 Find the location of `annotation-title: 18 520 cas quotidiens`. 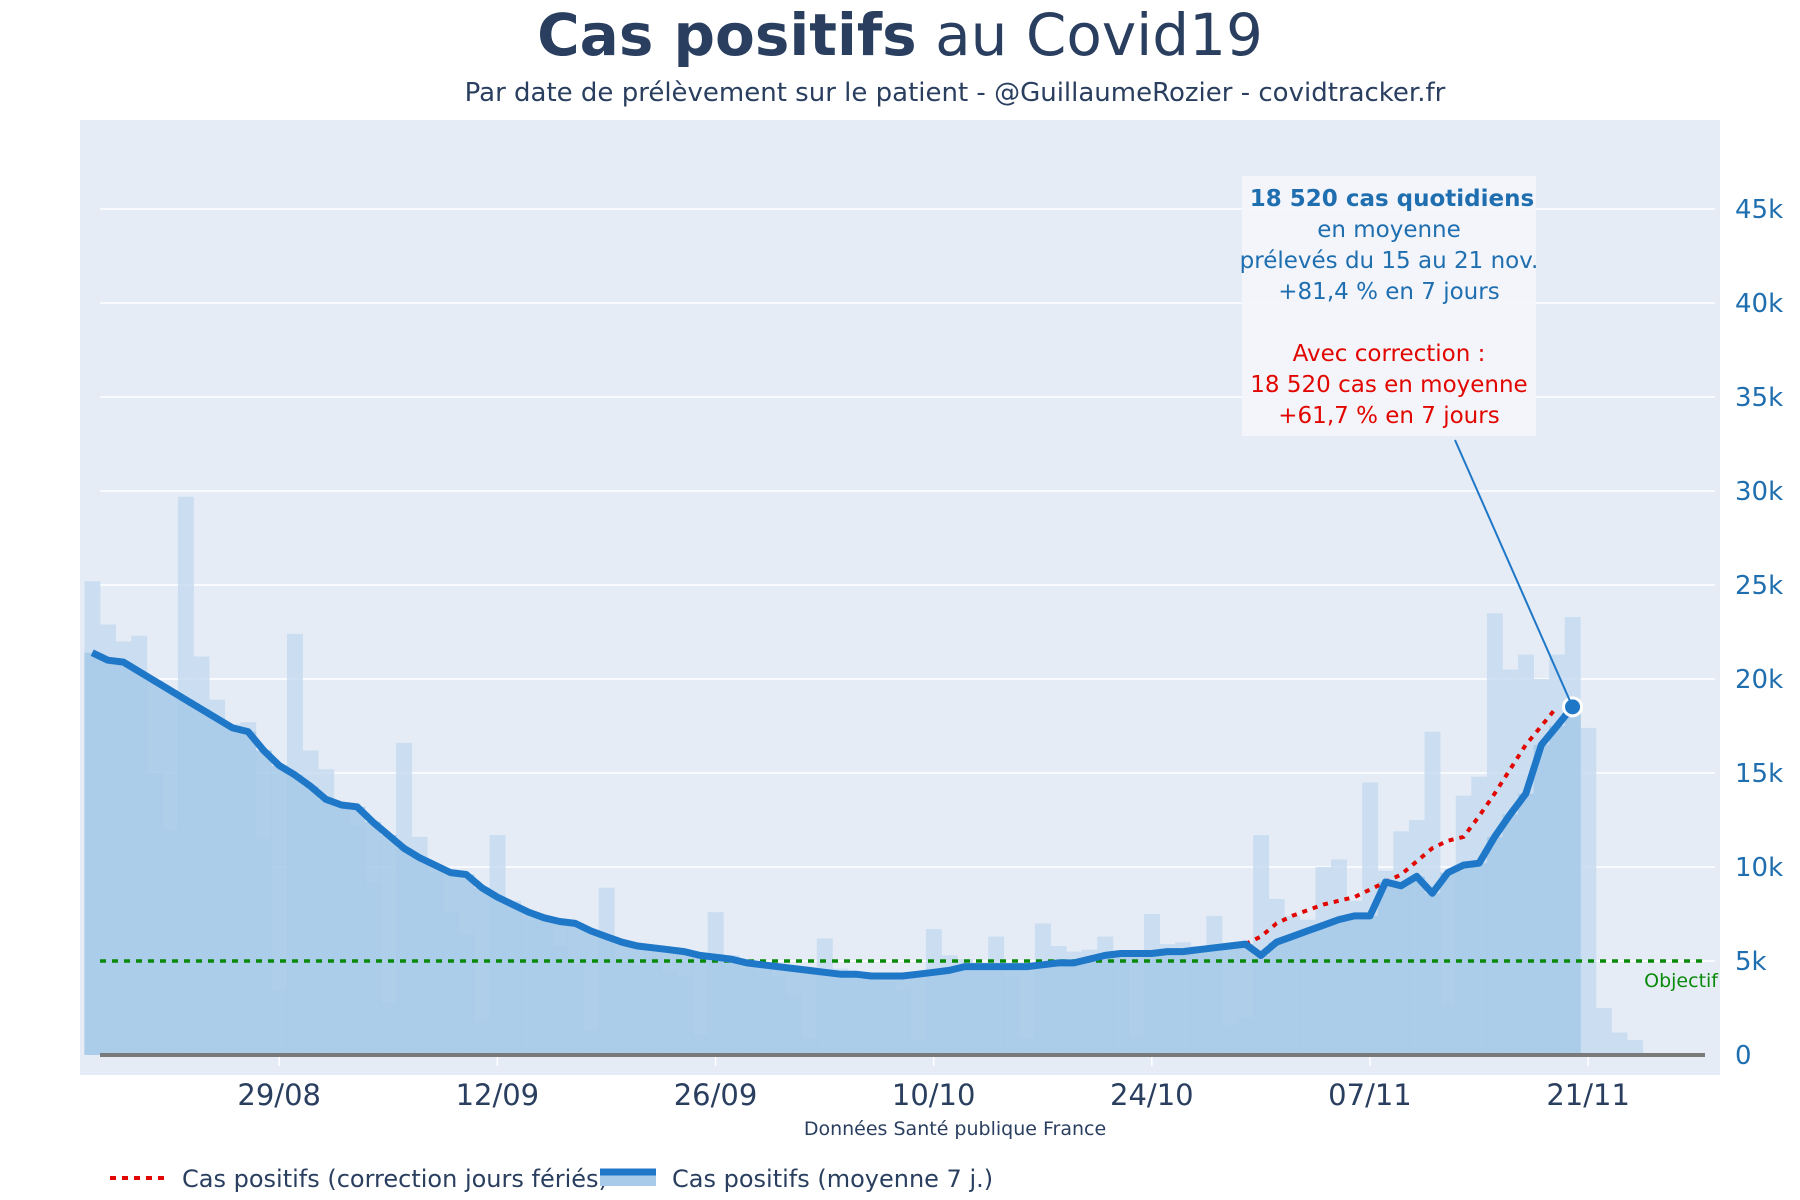

annotation-title: 18 520 cas quotidiens is located at coordinates (1392, 199).